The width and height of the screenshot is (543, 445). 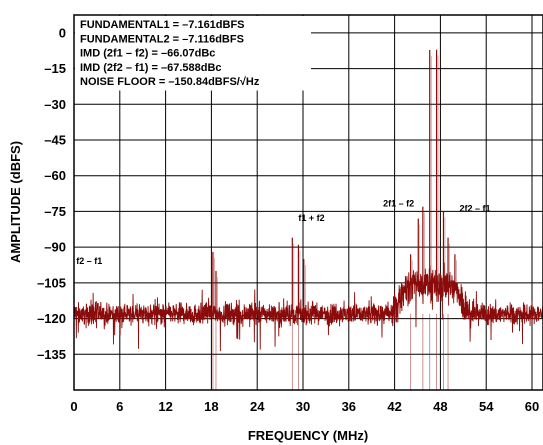 What do you see at coordinates (55, 140) in the screenshot?
I see `y-tick-label: –45` at bounding box center [55, 140].